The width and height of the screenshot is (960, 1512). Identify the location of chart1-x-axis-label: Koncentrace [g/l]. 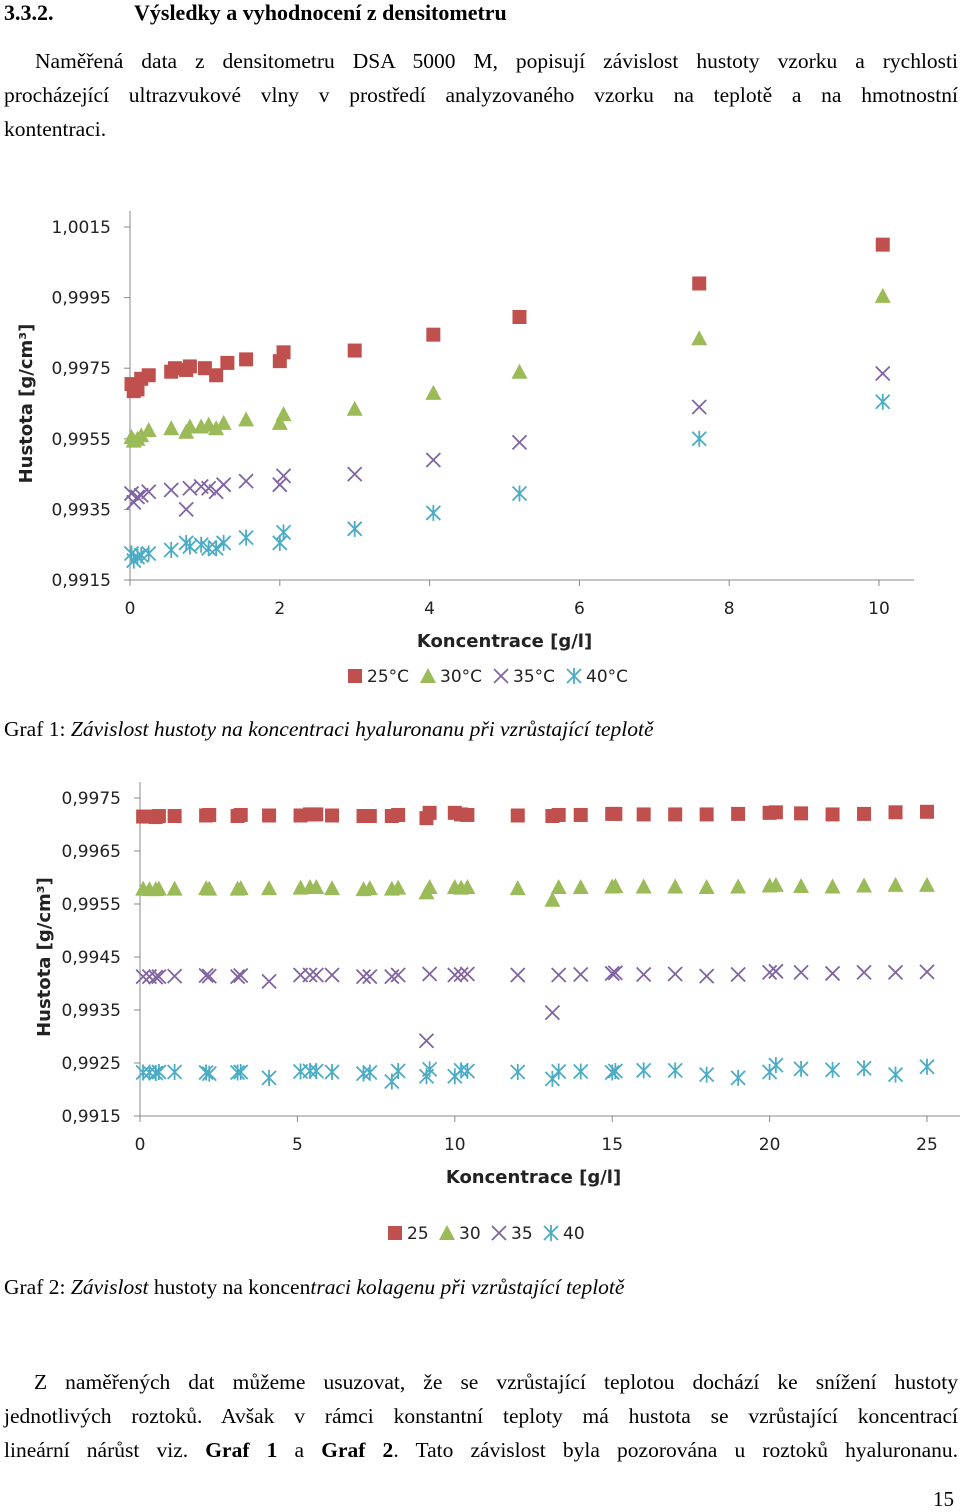
(504, 641).